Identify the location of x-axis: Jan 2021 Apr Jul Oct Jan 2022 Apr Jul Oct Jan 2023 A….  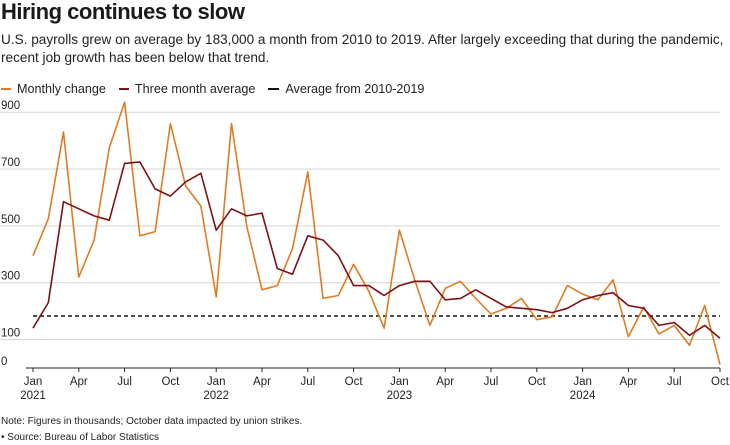
(375, 385).